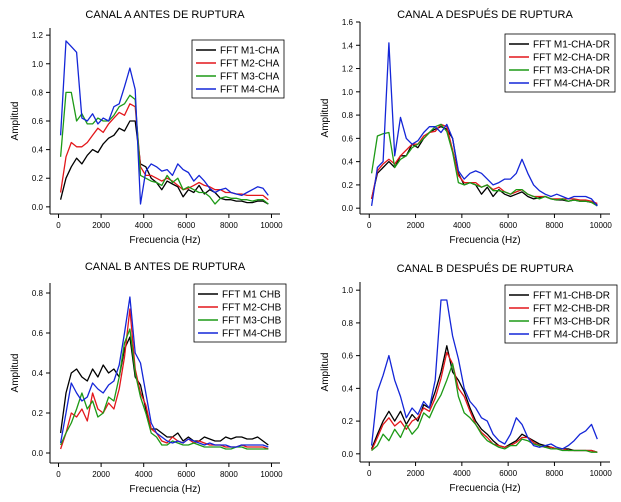 The width and height of the screenshot is (621, 502). I want to click on legend-label: FFT M1-CHA-DR, so click(571, 45).